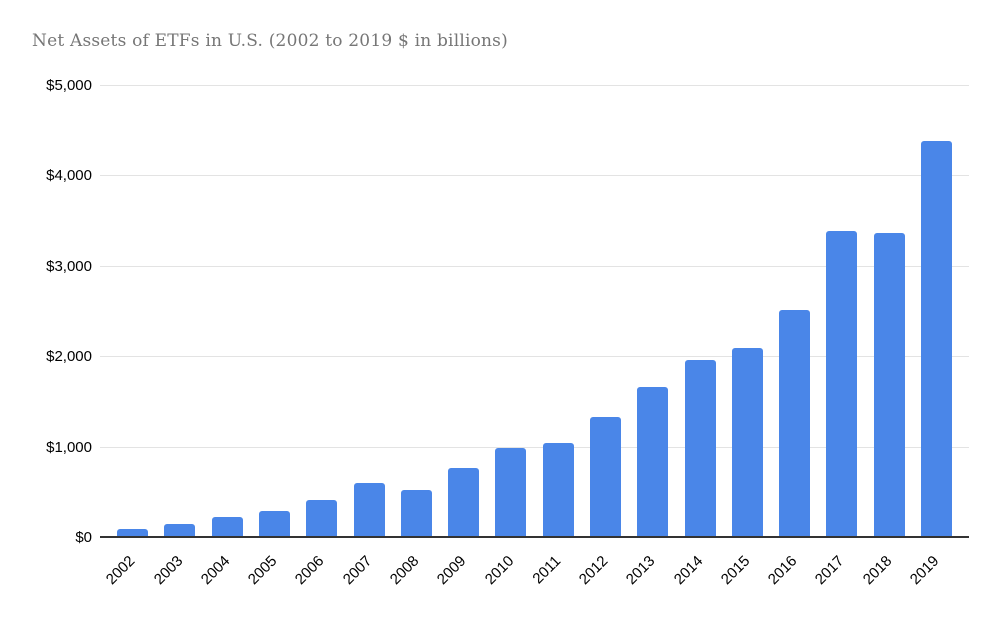 This screenshot has width=1000, height=618. Describe the element at coordinates (747, 443) in the screenshot. I see `bar-2015` at that location.